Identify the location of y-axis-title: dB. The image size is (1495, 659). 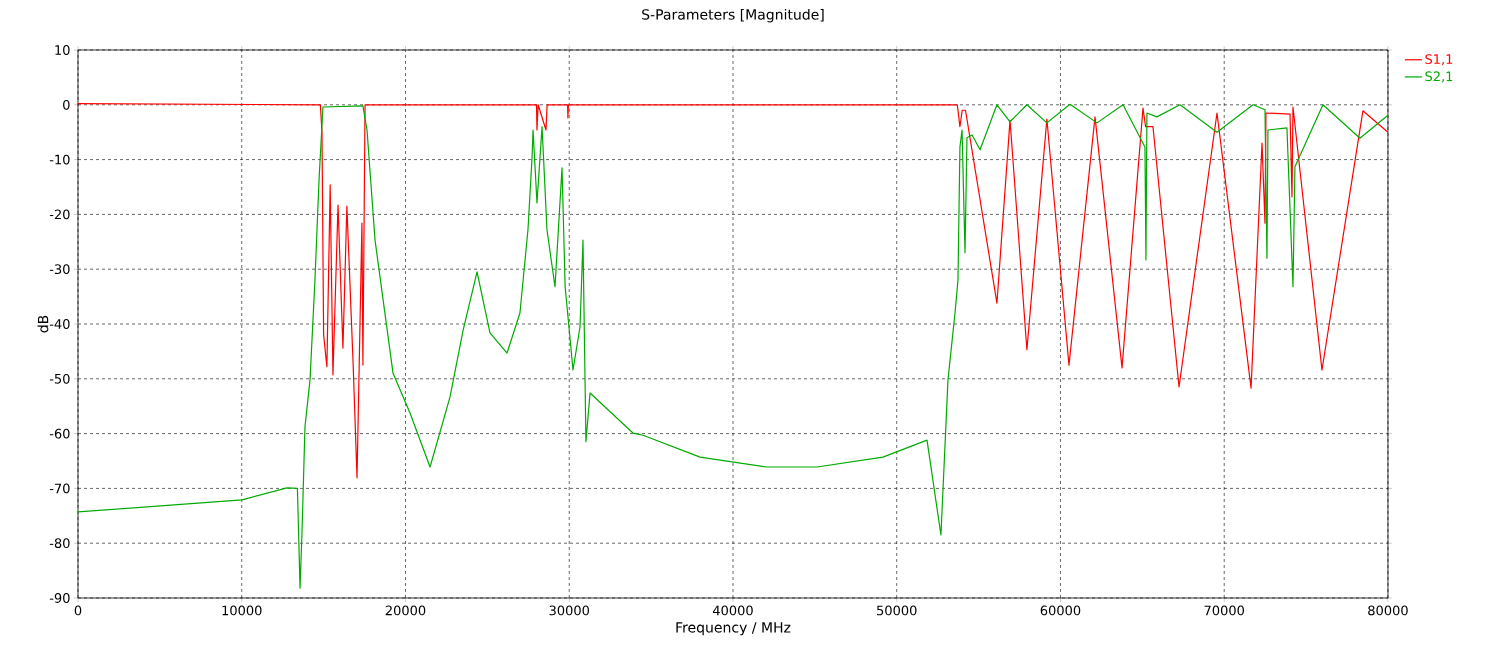
(43, 324).